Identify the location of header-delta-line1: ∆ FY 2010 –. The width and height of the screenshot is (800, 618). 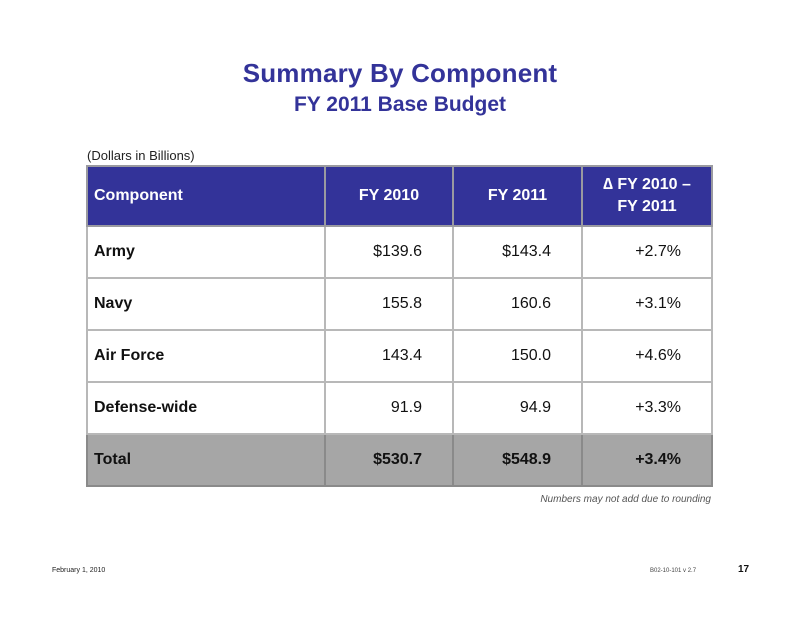
(647, 184).